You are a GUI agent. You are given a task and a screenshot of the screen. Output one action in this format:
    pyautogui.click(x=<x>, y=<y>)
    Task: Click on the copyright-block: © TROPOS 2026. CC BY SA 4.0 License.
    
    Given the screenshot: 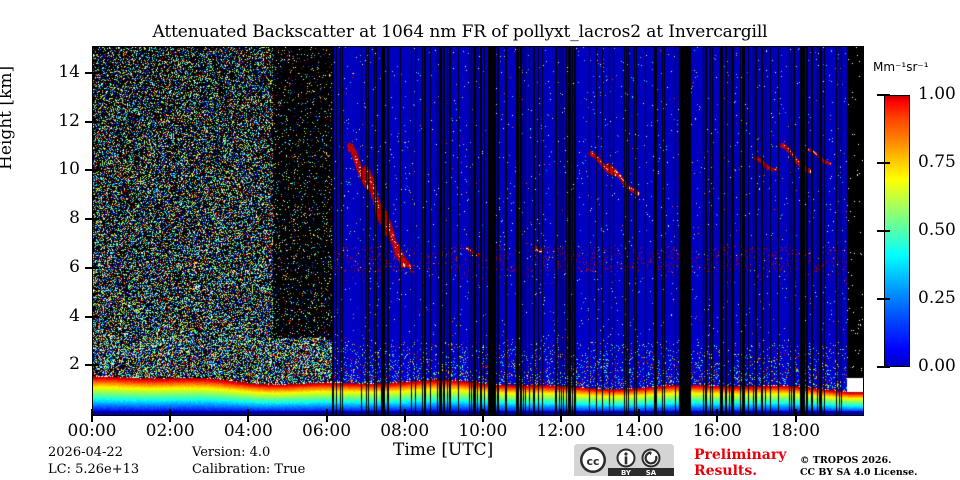 What is the action you would take?
    pyautogui.click(x=858, y=467)
    